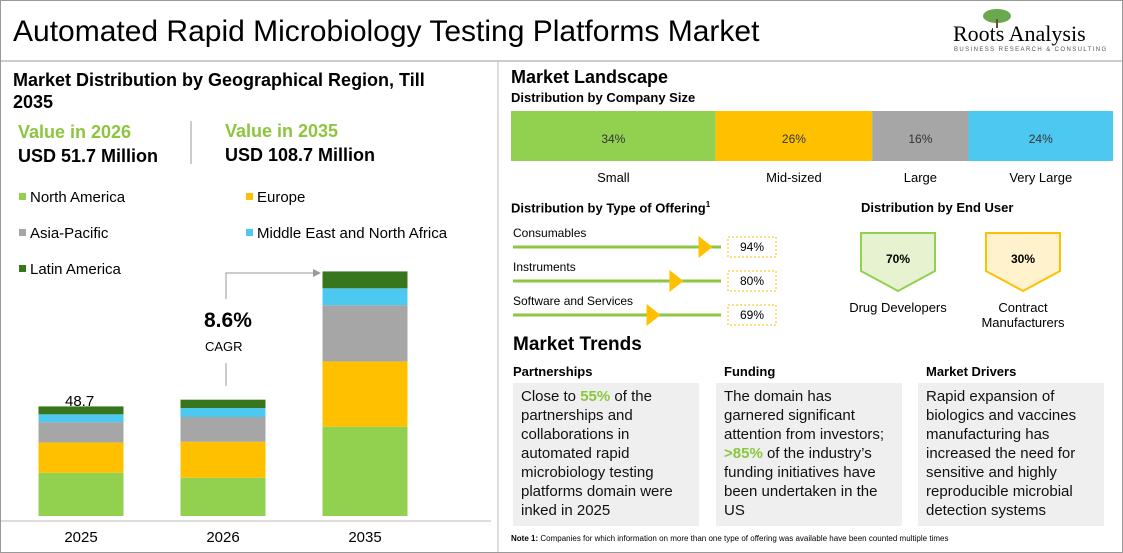 The width and height of the screenshot is (1123, 553). What do you see at coordinates (549, 233) in the screenshot?
I see `offering-label: Consumables` at bounding box center [549, 233].